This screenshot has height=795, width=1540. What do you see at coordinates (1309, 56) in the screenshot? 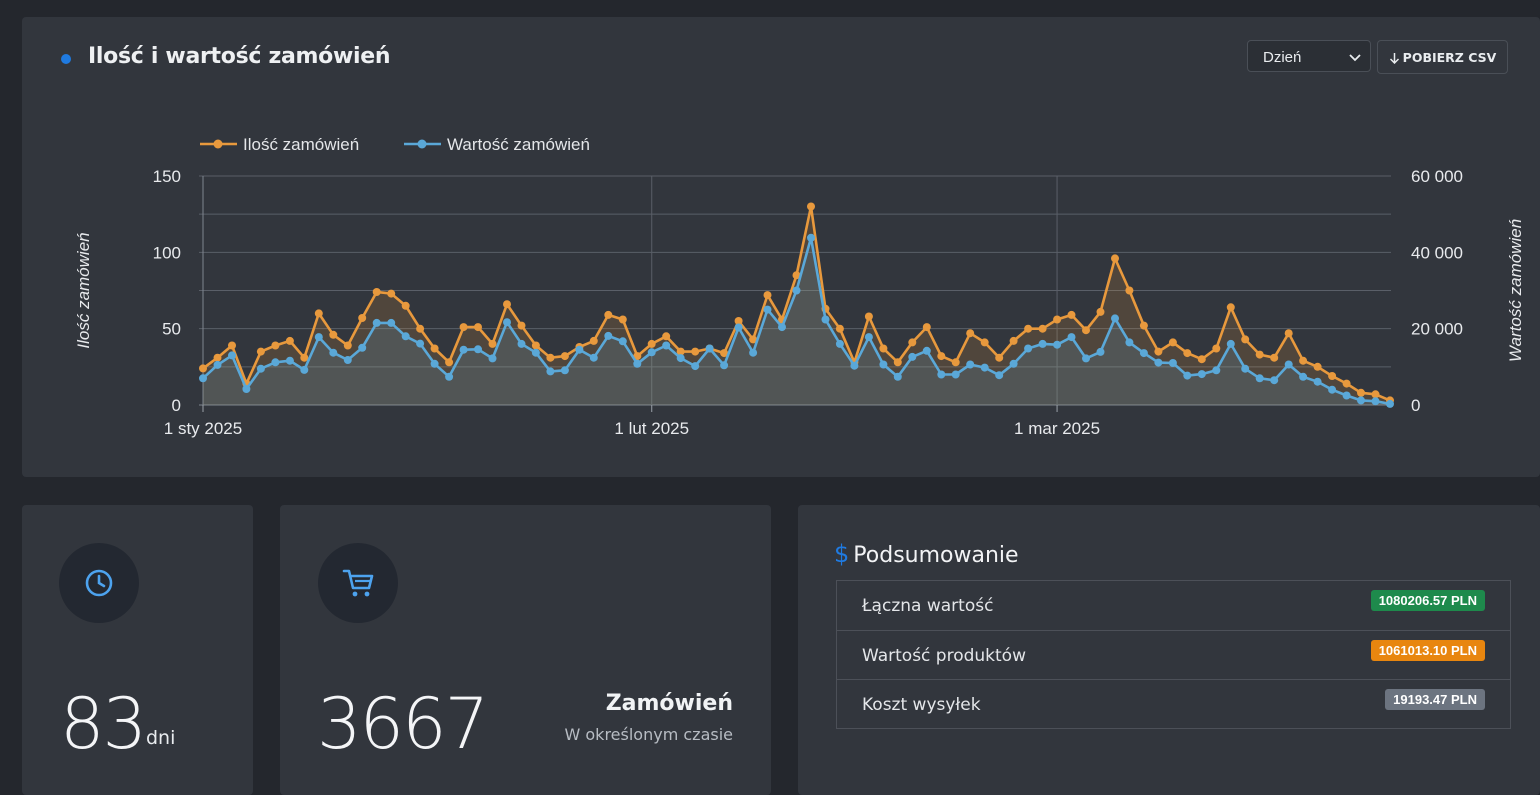
I see `period-select: Dzień` at bounding box center [1309, 56].